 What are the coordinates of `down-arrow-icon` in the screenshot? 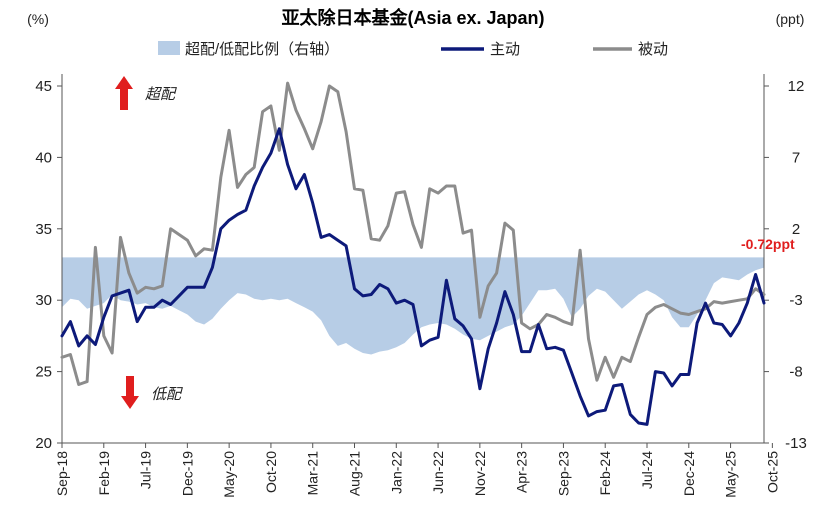 It's located at (130, 392).